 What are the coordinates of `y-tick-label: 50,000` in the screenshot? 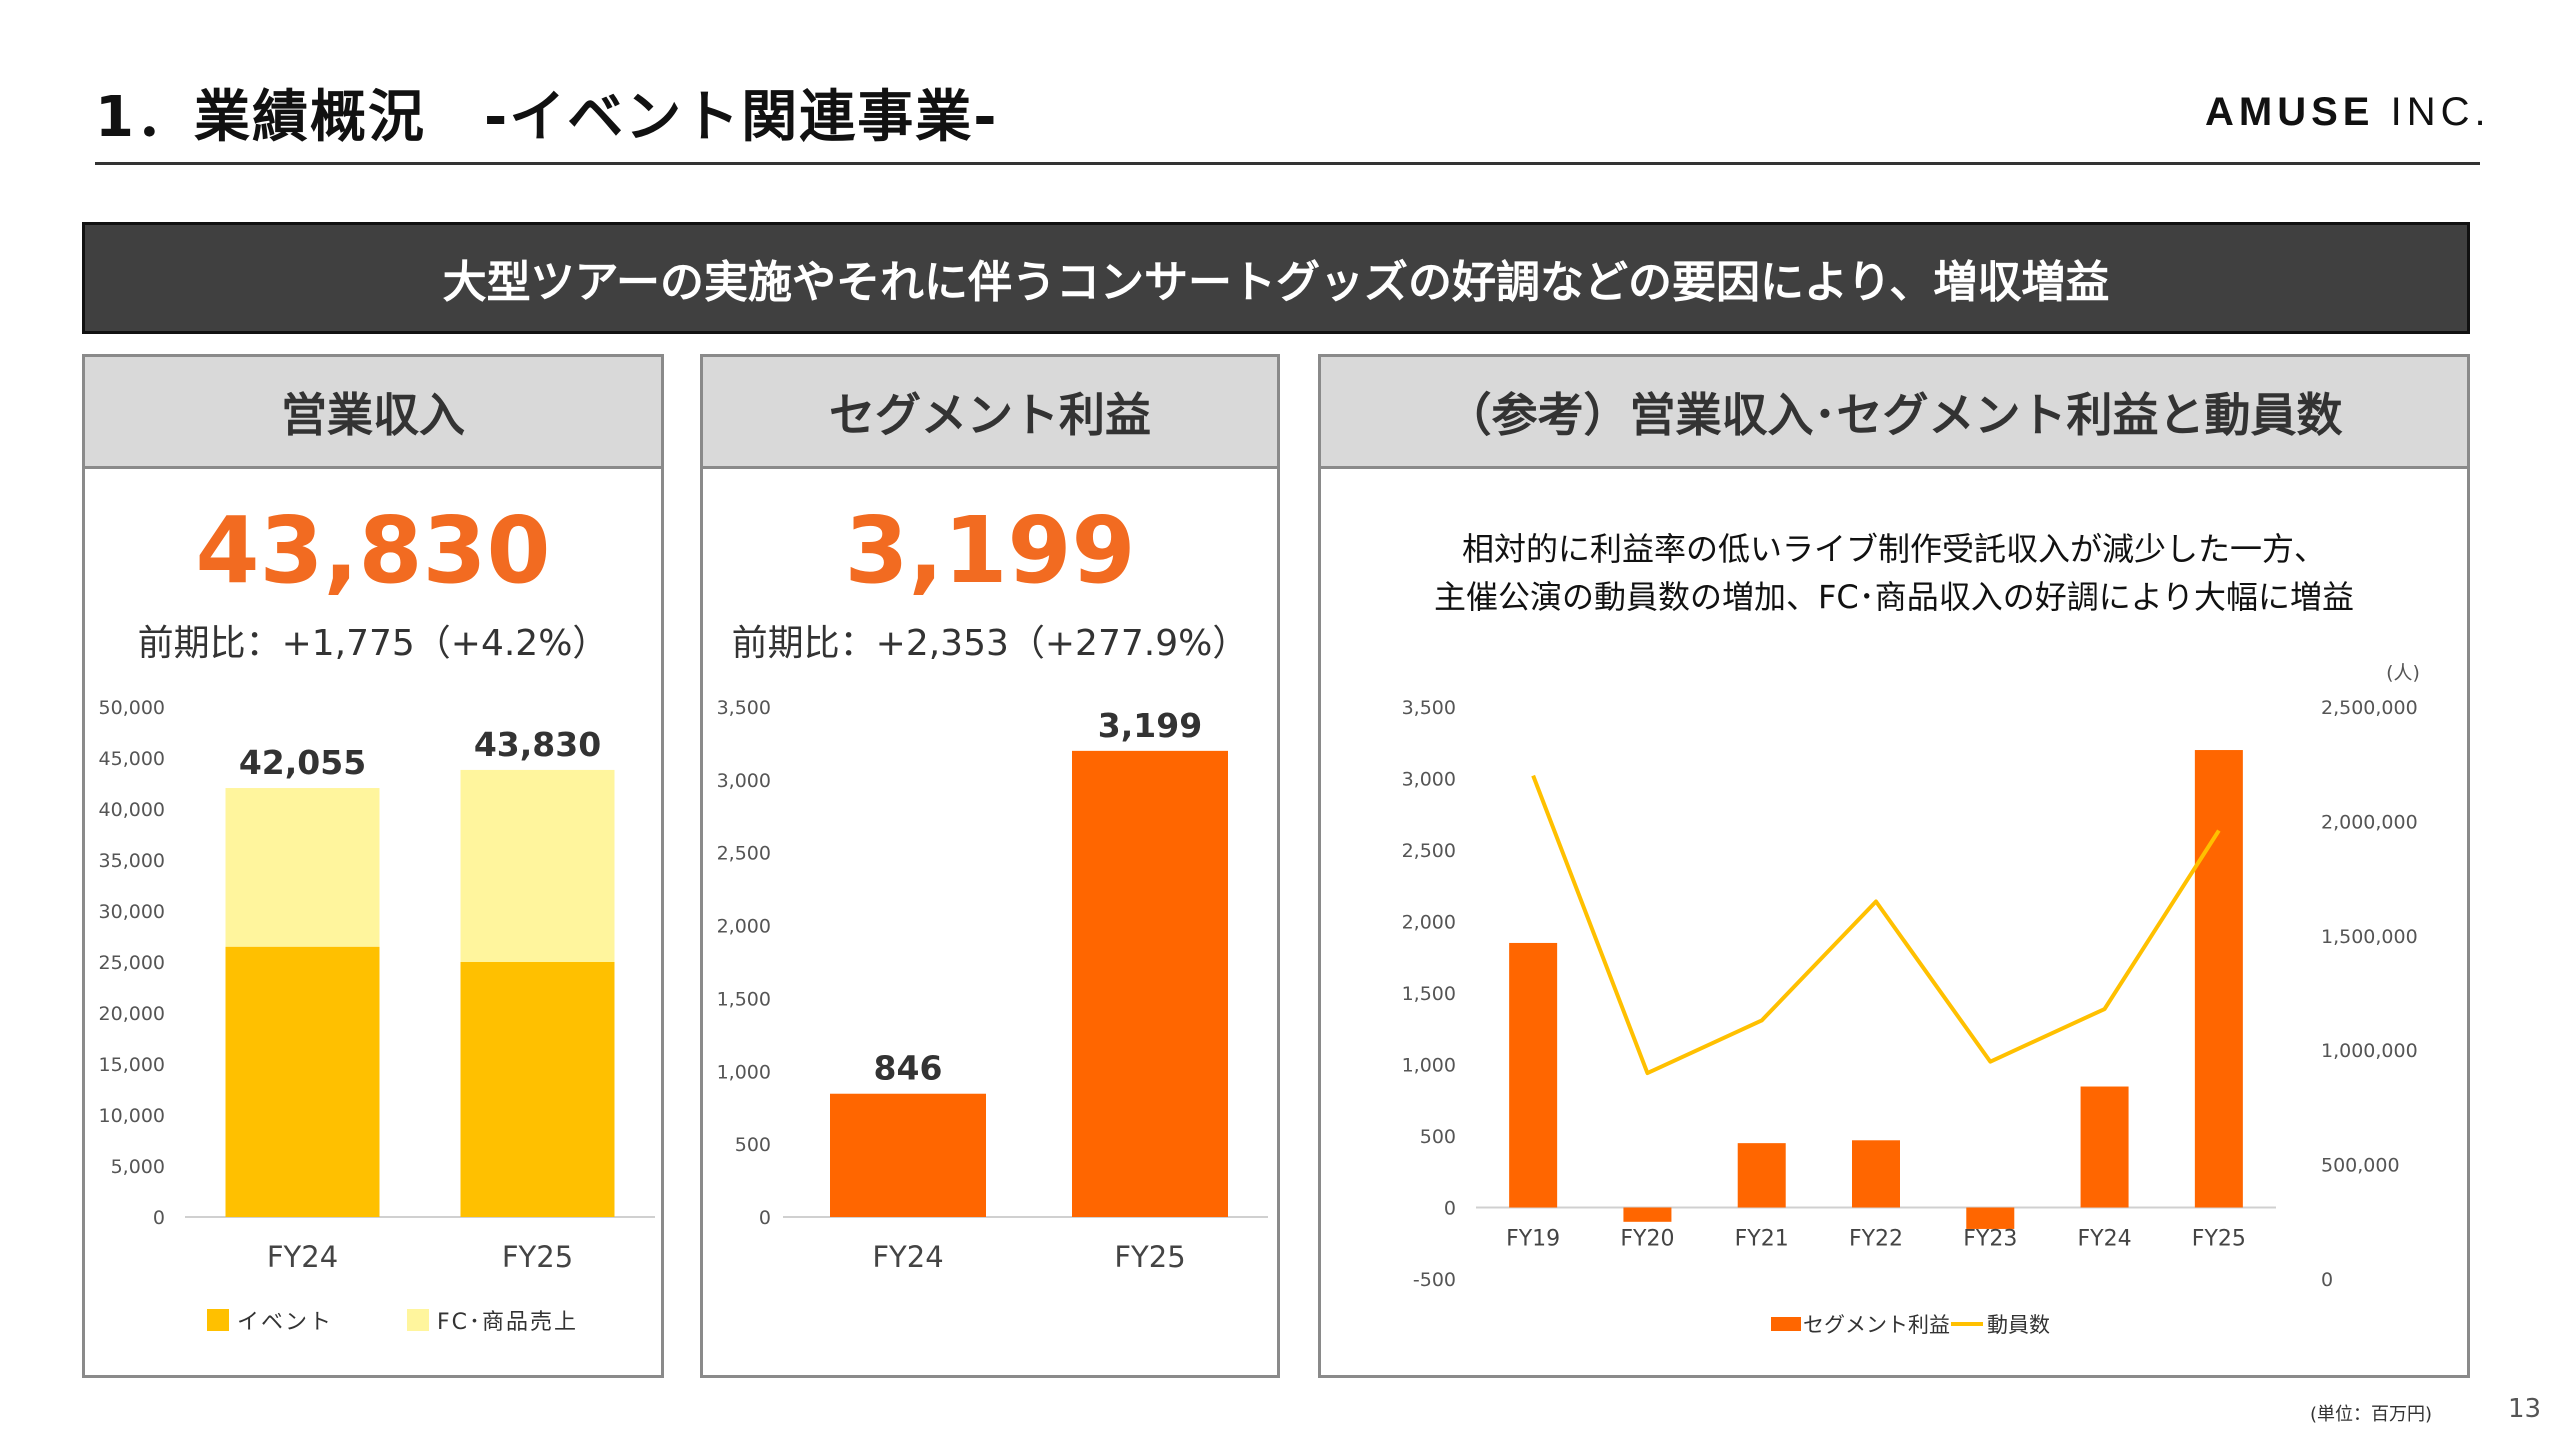 It's located at (132, 708).